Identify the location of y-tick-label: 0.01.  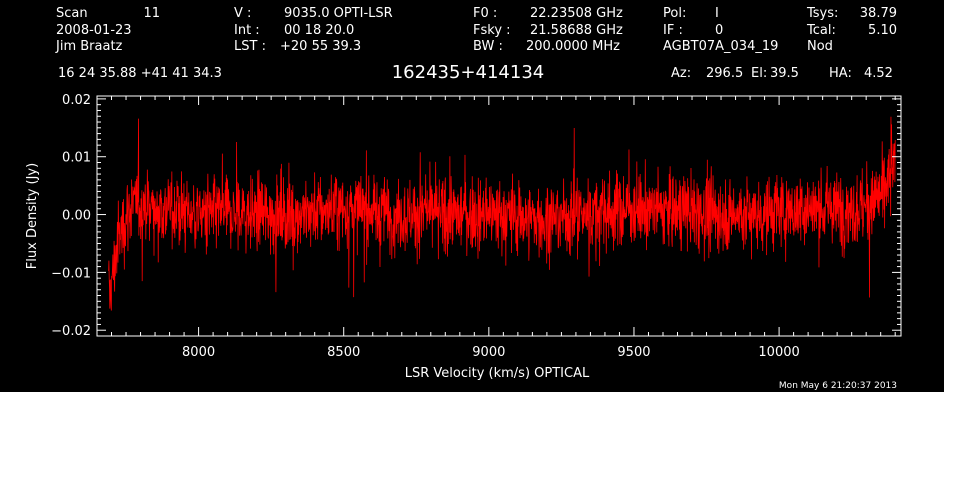
(76, 158).